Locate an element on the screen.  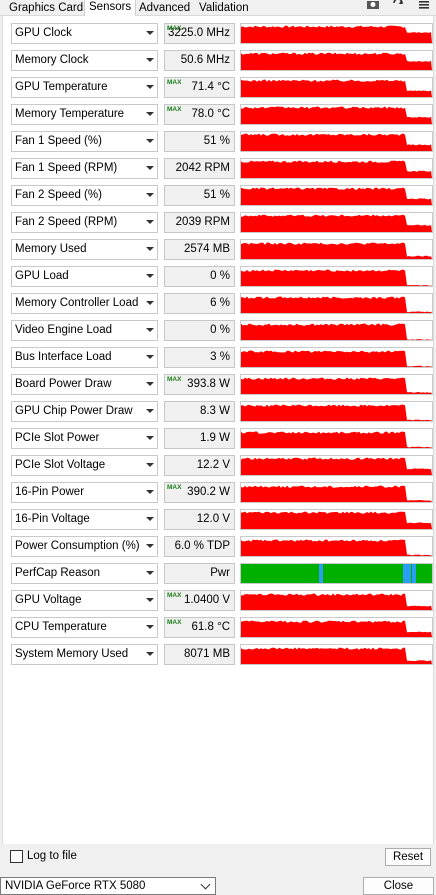
sensor-value-text: 3225.0 MHz is located at coordinates (198, 33).